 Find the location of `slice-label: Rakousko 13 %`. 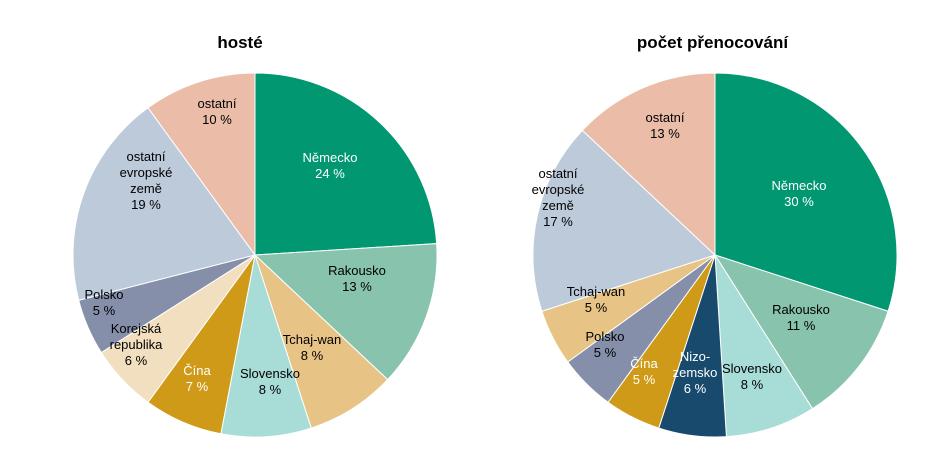

slice-label: Rakousko 13 % is located at coordinates (357, 278).